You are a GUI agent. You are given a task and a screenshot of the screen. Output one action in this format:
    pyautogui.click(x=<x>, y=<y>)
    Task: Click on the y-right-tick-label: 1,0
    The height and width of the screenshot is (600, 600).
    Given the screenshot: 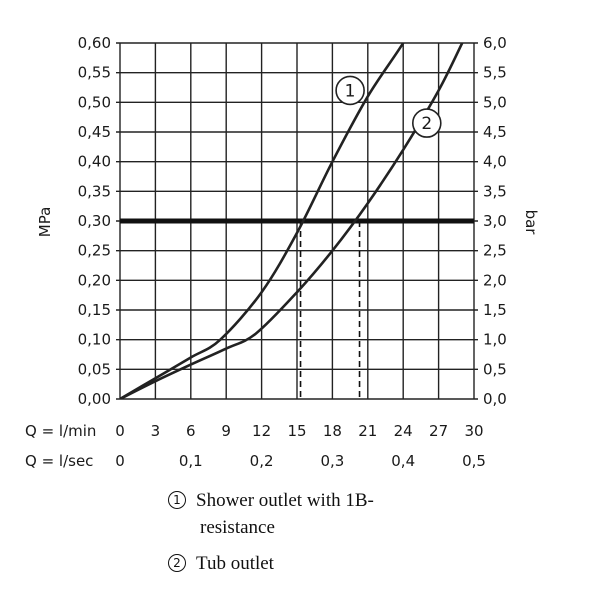 What is the action you would take?
    pyautogui.click(x=495, y=340)
    